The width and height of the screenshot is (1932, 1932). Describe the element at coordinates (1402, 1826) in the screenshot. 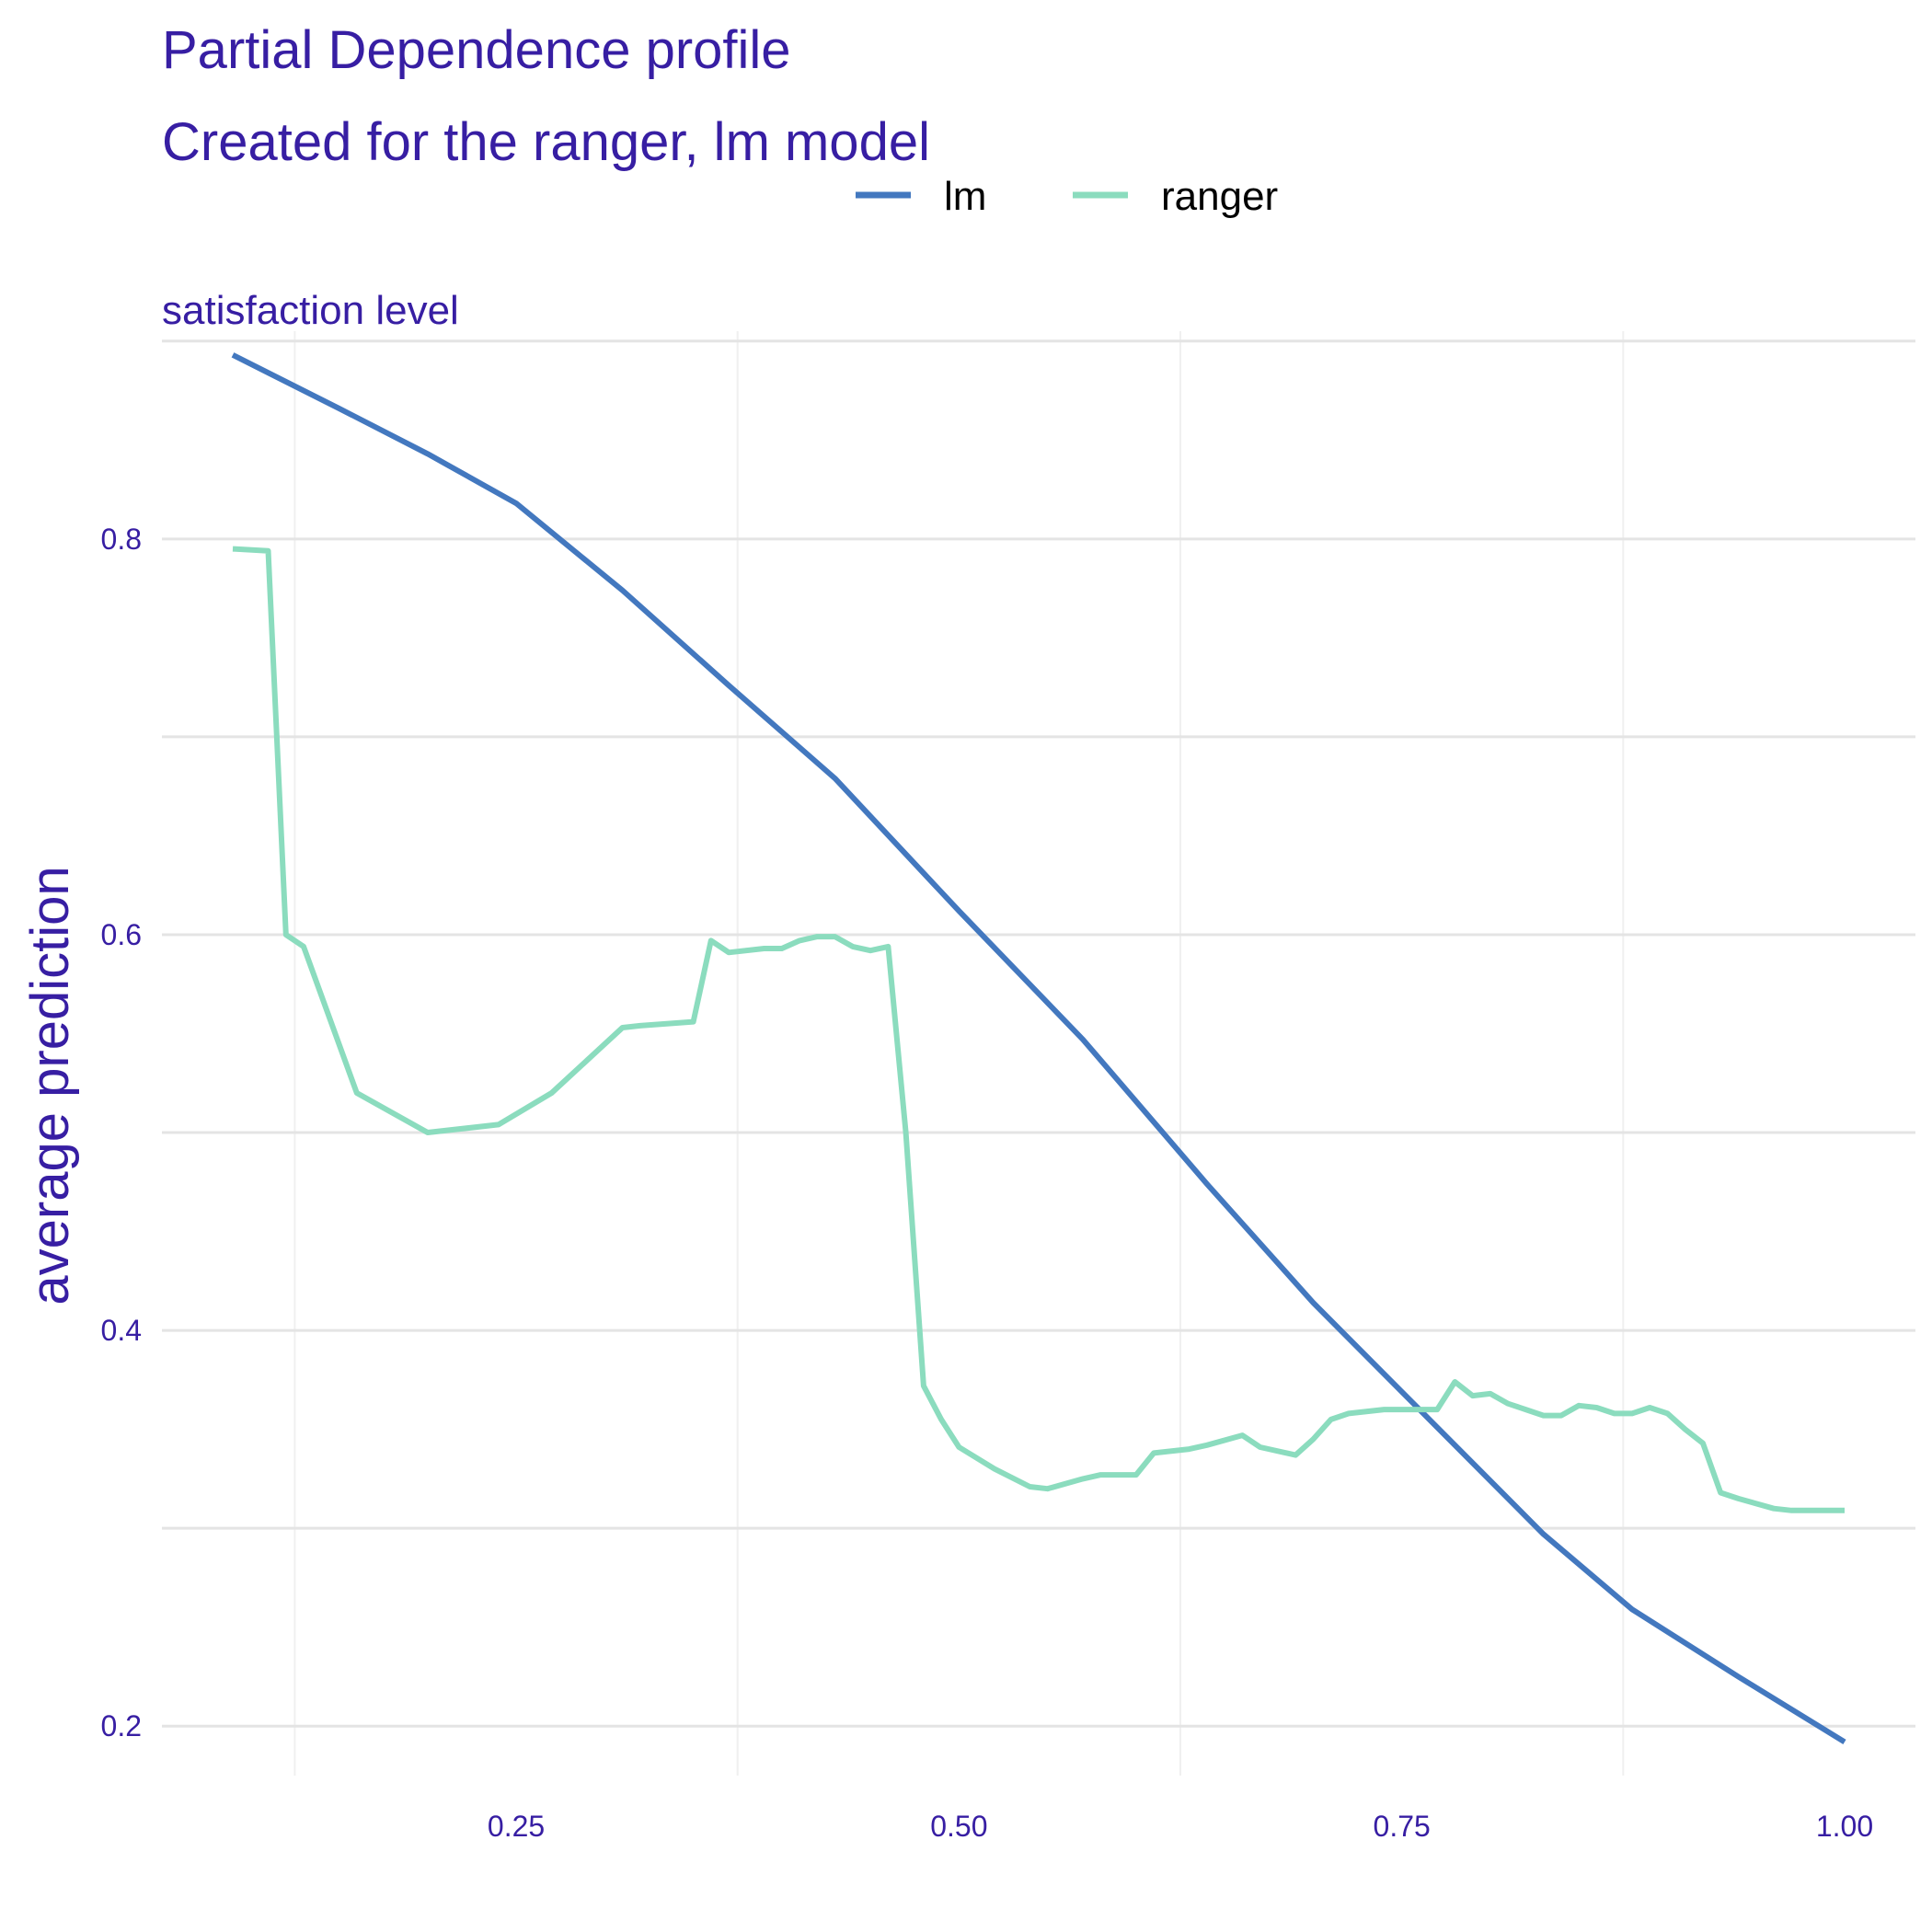

I see `x-tick-label: 0.75` at that location.